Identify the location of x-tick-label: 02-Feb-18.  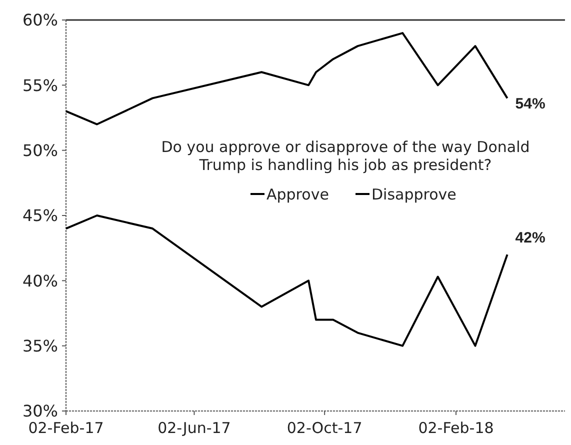
(456, 428).